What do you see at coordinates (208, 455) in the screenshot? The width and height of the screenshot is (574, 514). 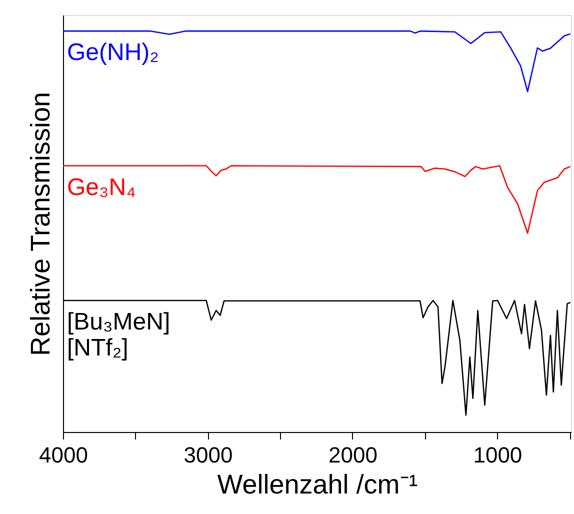 I see `x-tick-label: 3000` at bounding box center [208, 455].